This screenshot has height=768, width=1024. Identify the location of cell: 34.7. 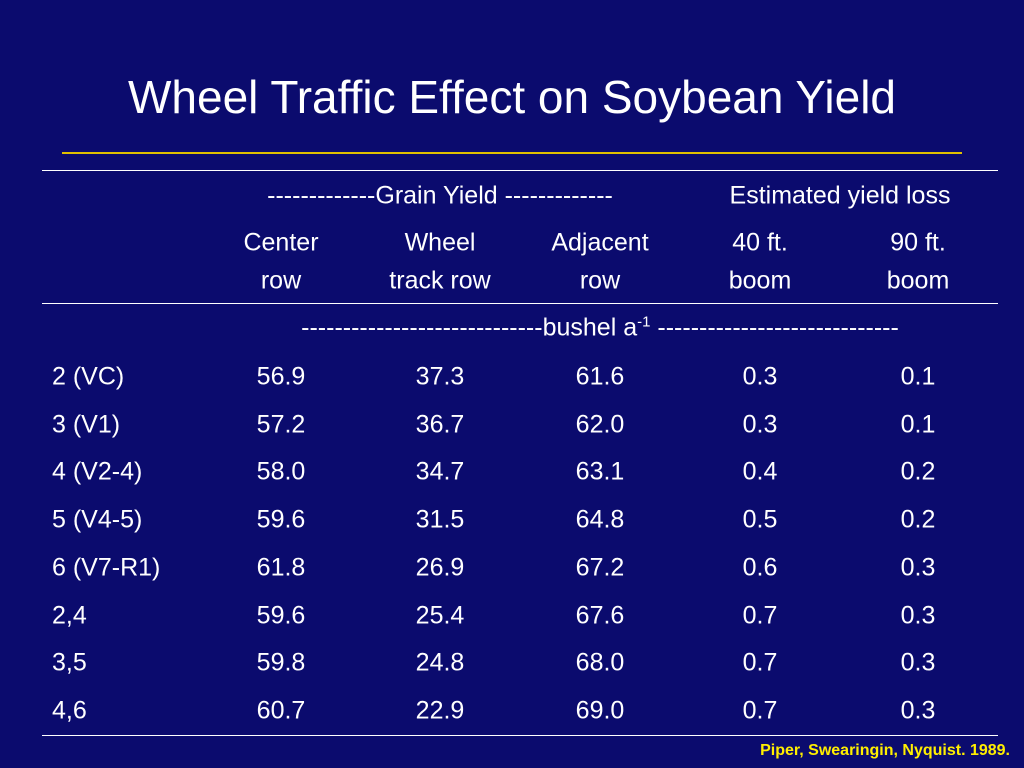
(440, 471).